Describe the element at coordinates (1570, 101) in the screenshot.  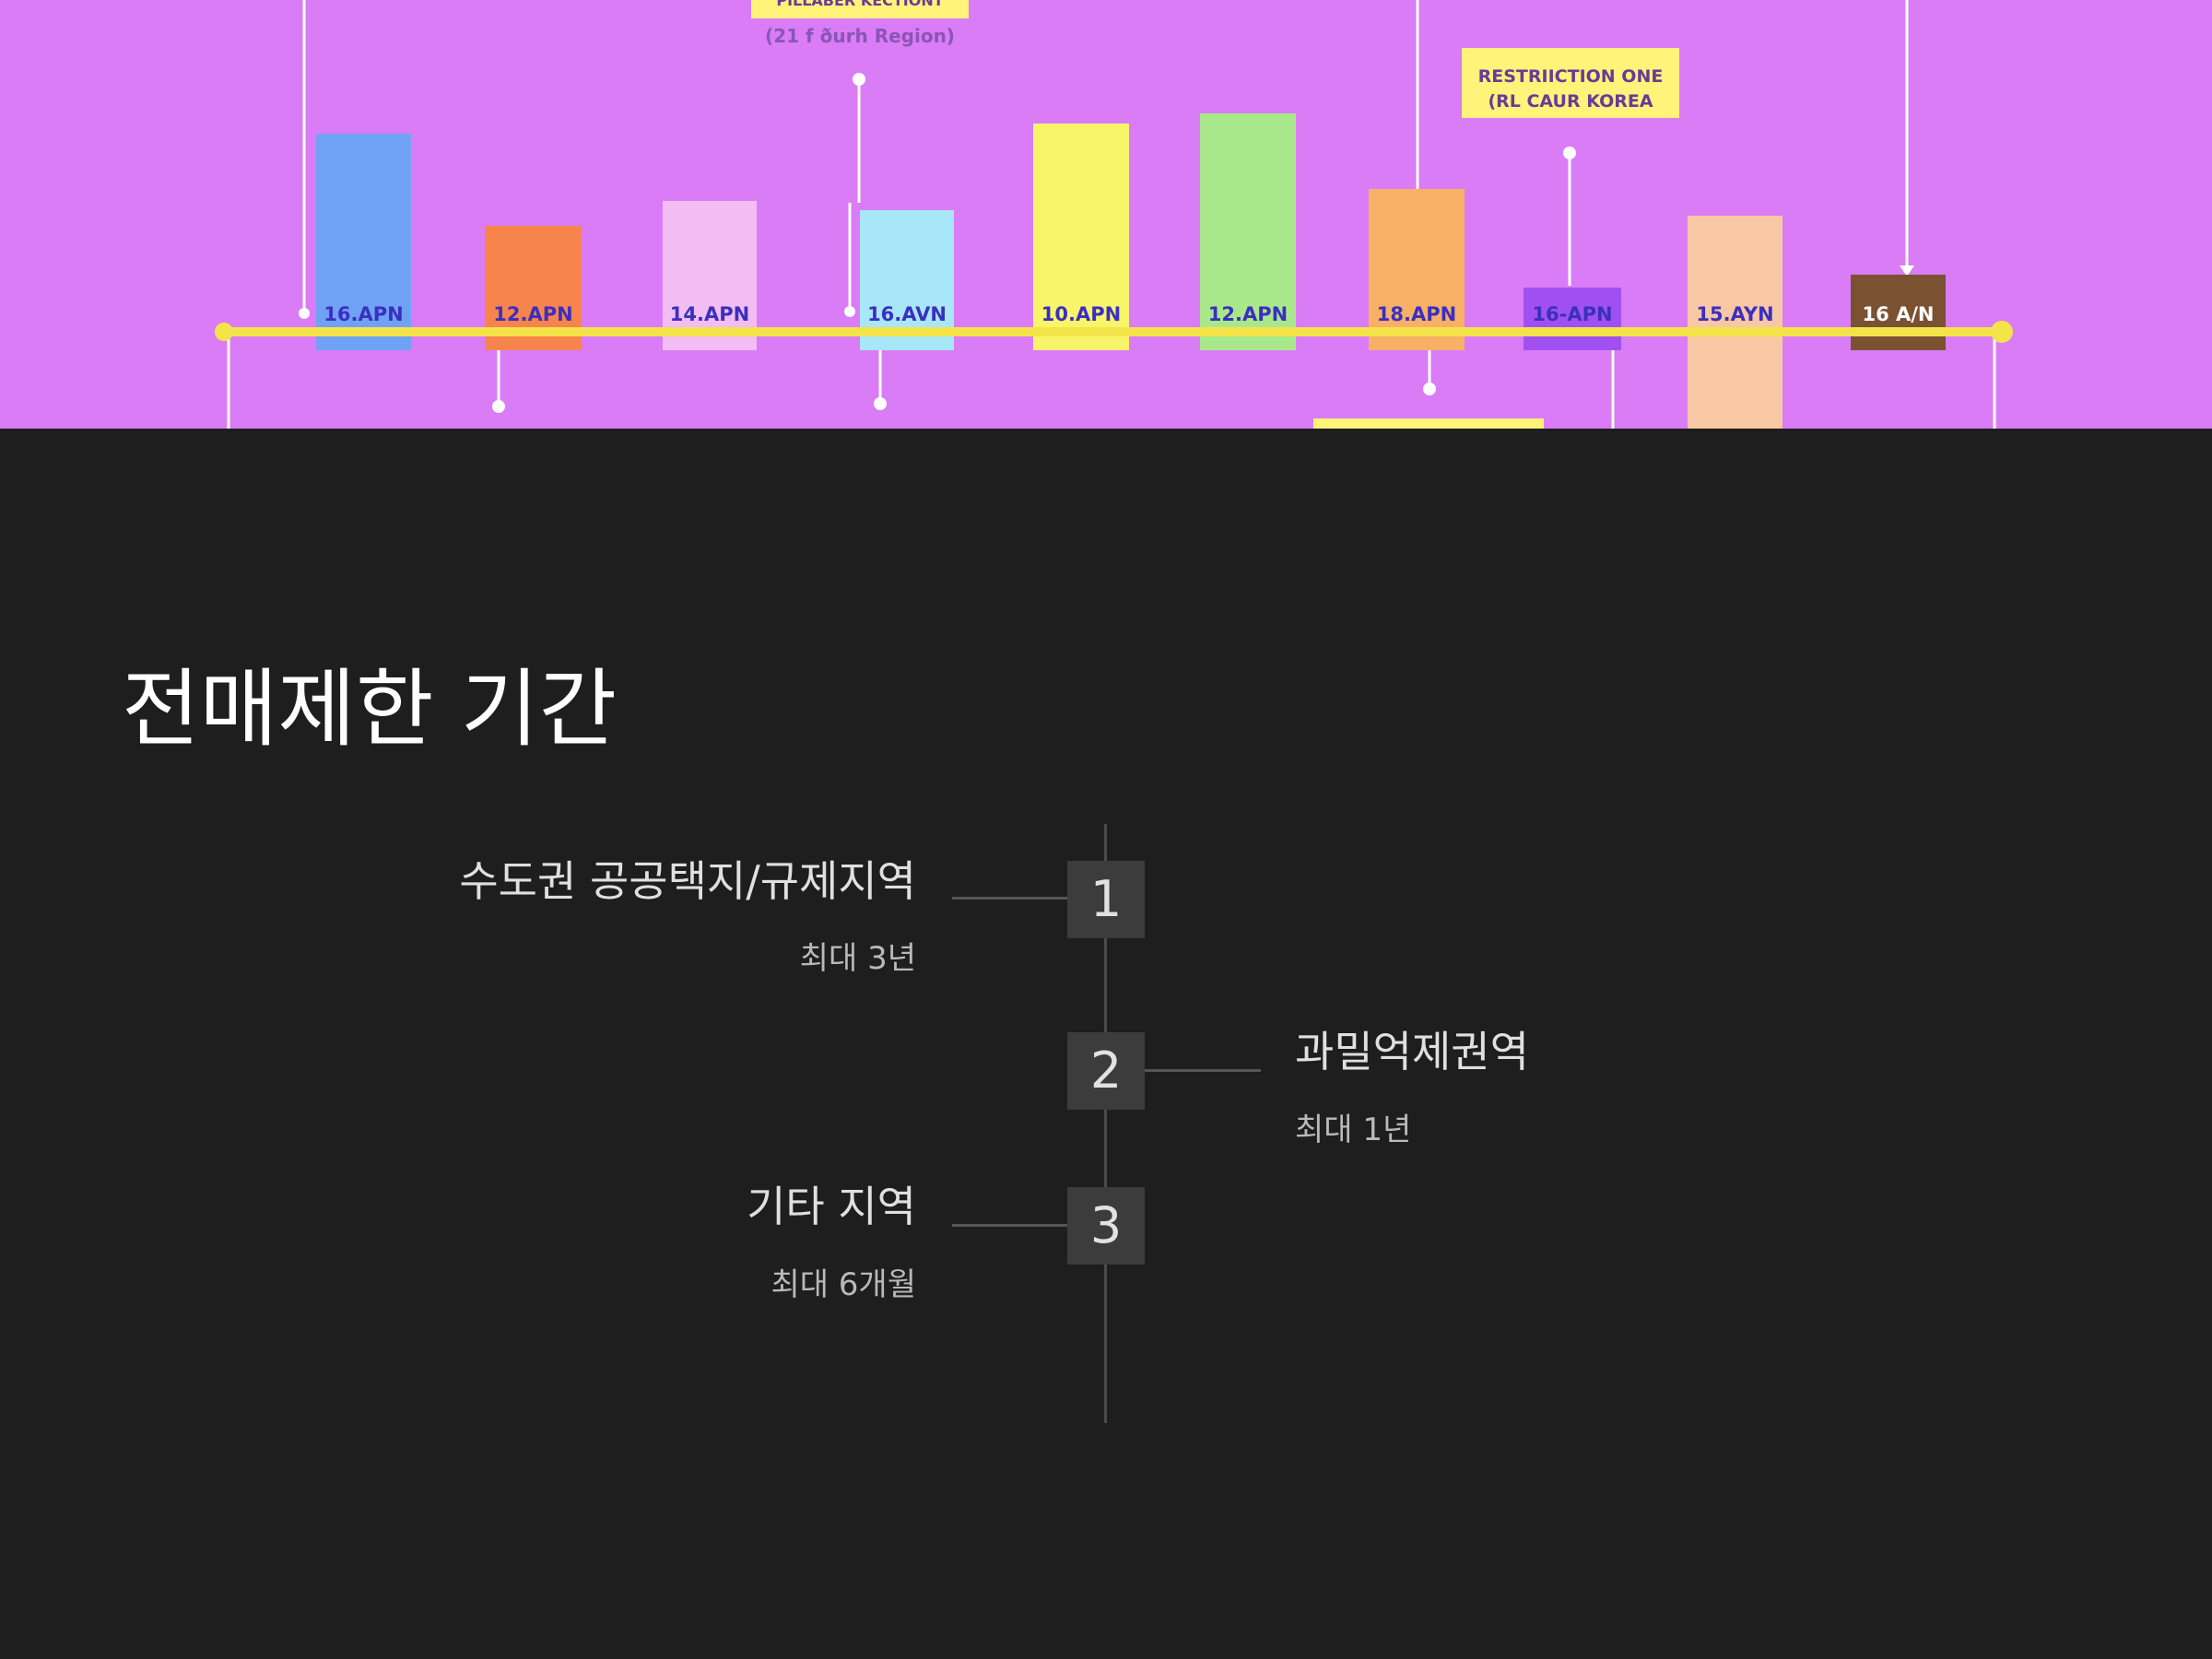
I see `callout-2-subtitle: (RL CAUR KOREA` at that location.